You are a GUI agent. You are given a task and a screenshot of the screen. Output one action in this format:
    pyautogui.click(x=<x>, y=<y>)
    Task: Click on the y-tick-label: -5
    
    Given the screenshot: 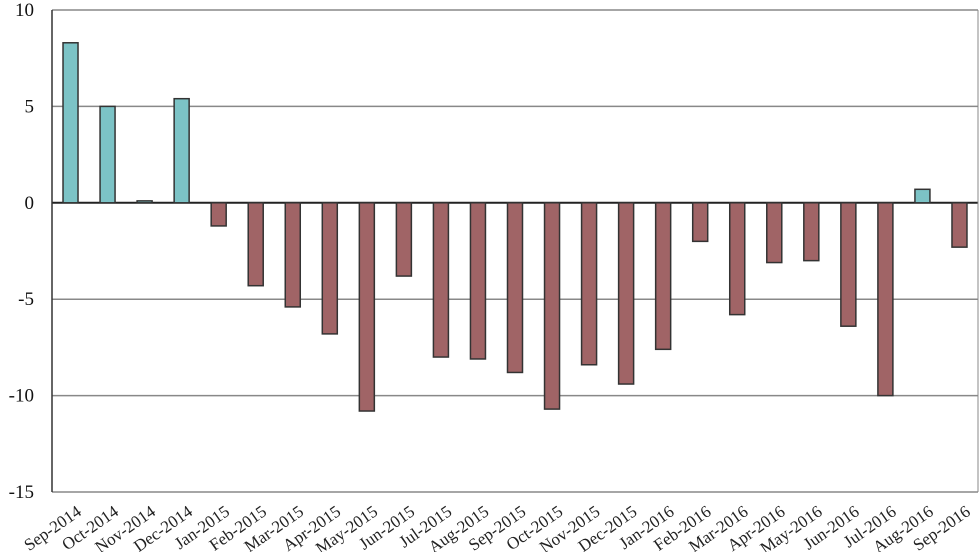 What is the action you would take?
    pyautogui.click(x=26, y=299)
    